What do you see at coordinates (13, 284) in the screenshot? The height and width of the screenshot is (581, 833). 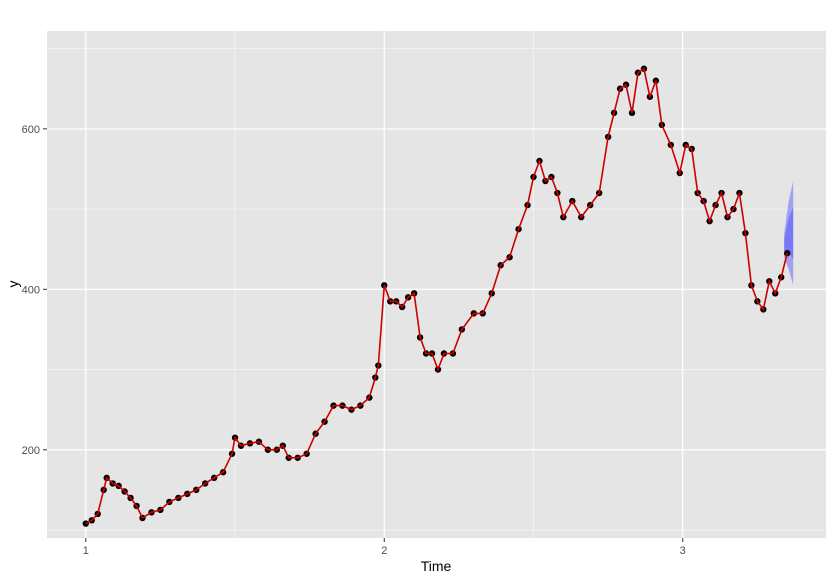 I see `y-axis-title: y` at bounding box center [13, 284].